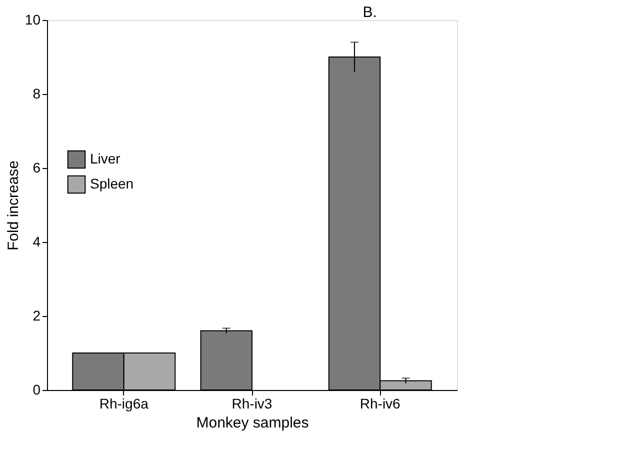  Describe the element at coordinates (36, 316) in the screenshot. I see `y-tick-label: 2` at that location.